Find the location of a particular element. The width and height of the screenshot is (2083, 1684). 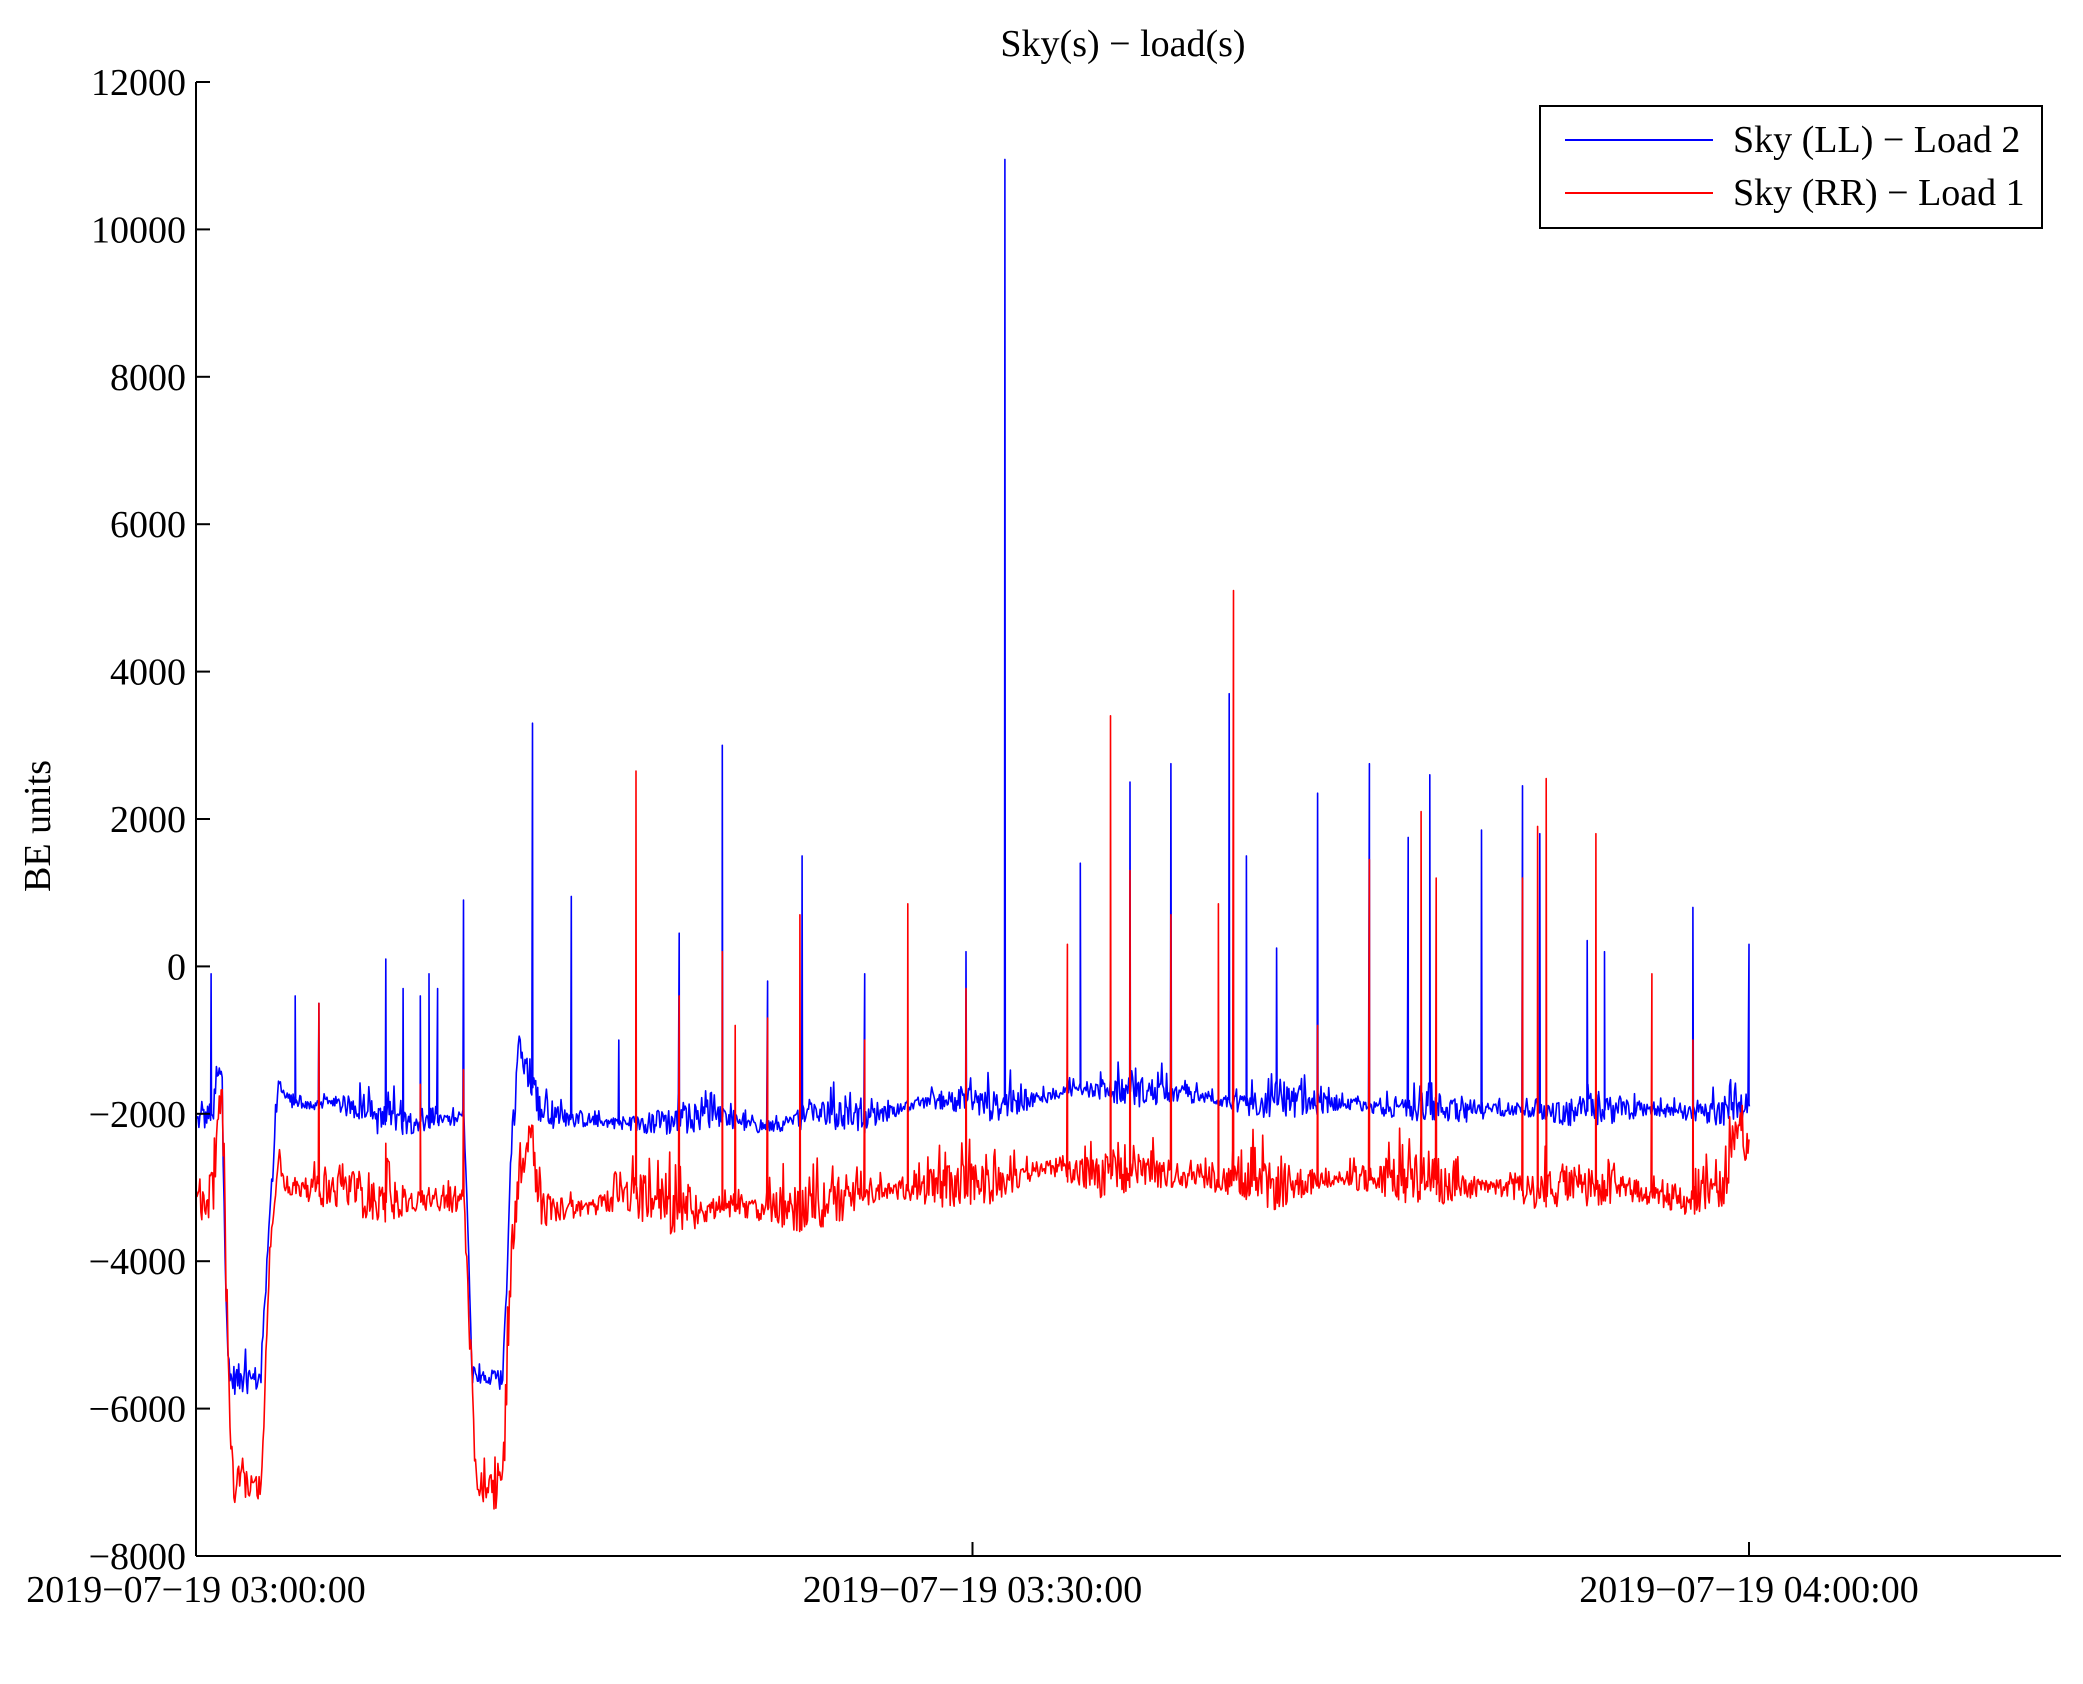

x-tick-label: 2019−07−19 03:00:00 is located at coordinates (195, 1590).